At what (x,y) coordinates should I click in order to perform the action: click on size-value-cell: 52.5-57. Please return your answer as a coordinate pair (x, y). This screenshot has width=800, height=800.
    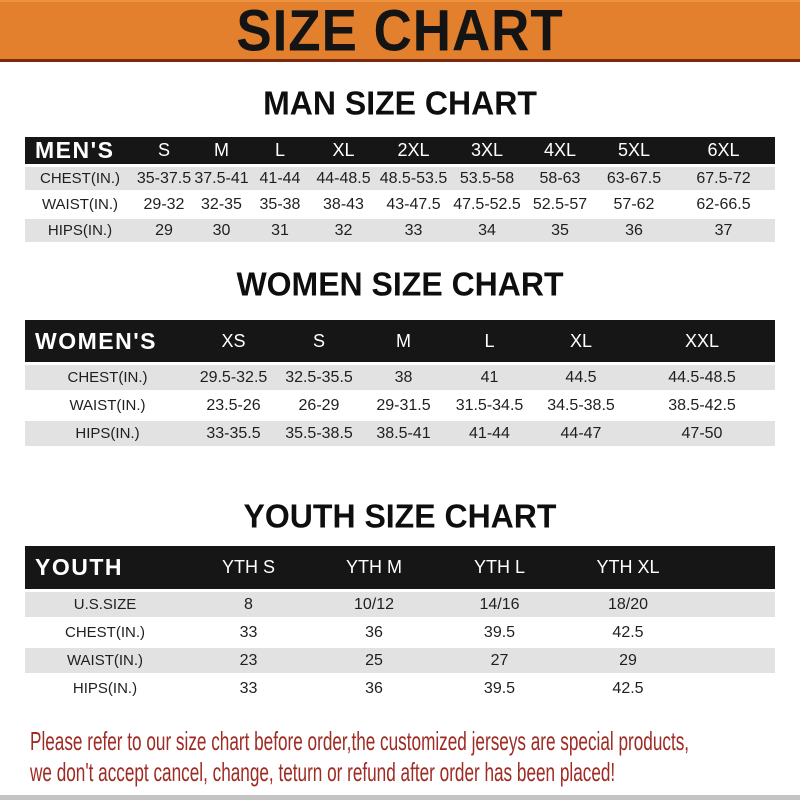
    Looking at the image, I should click on (560, 204).